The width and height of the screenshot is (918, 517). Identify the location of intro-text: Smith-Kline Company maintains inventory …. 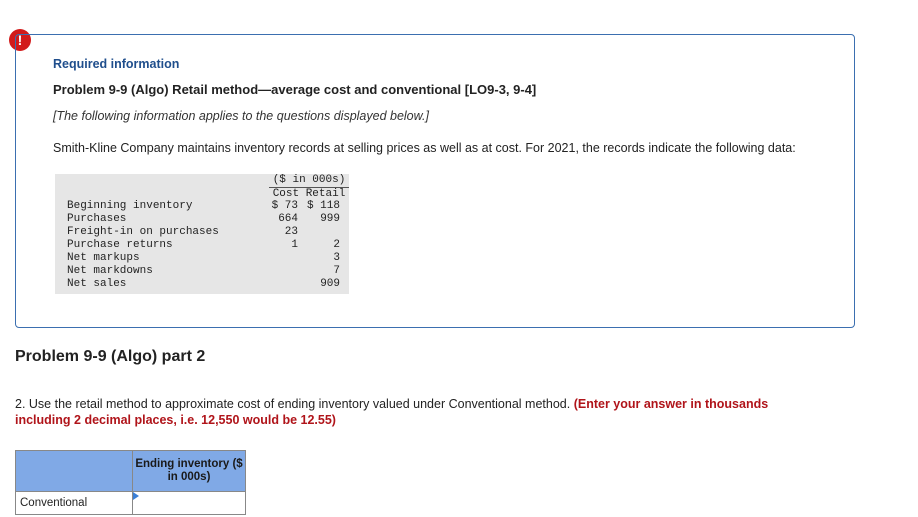
(424, 148).